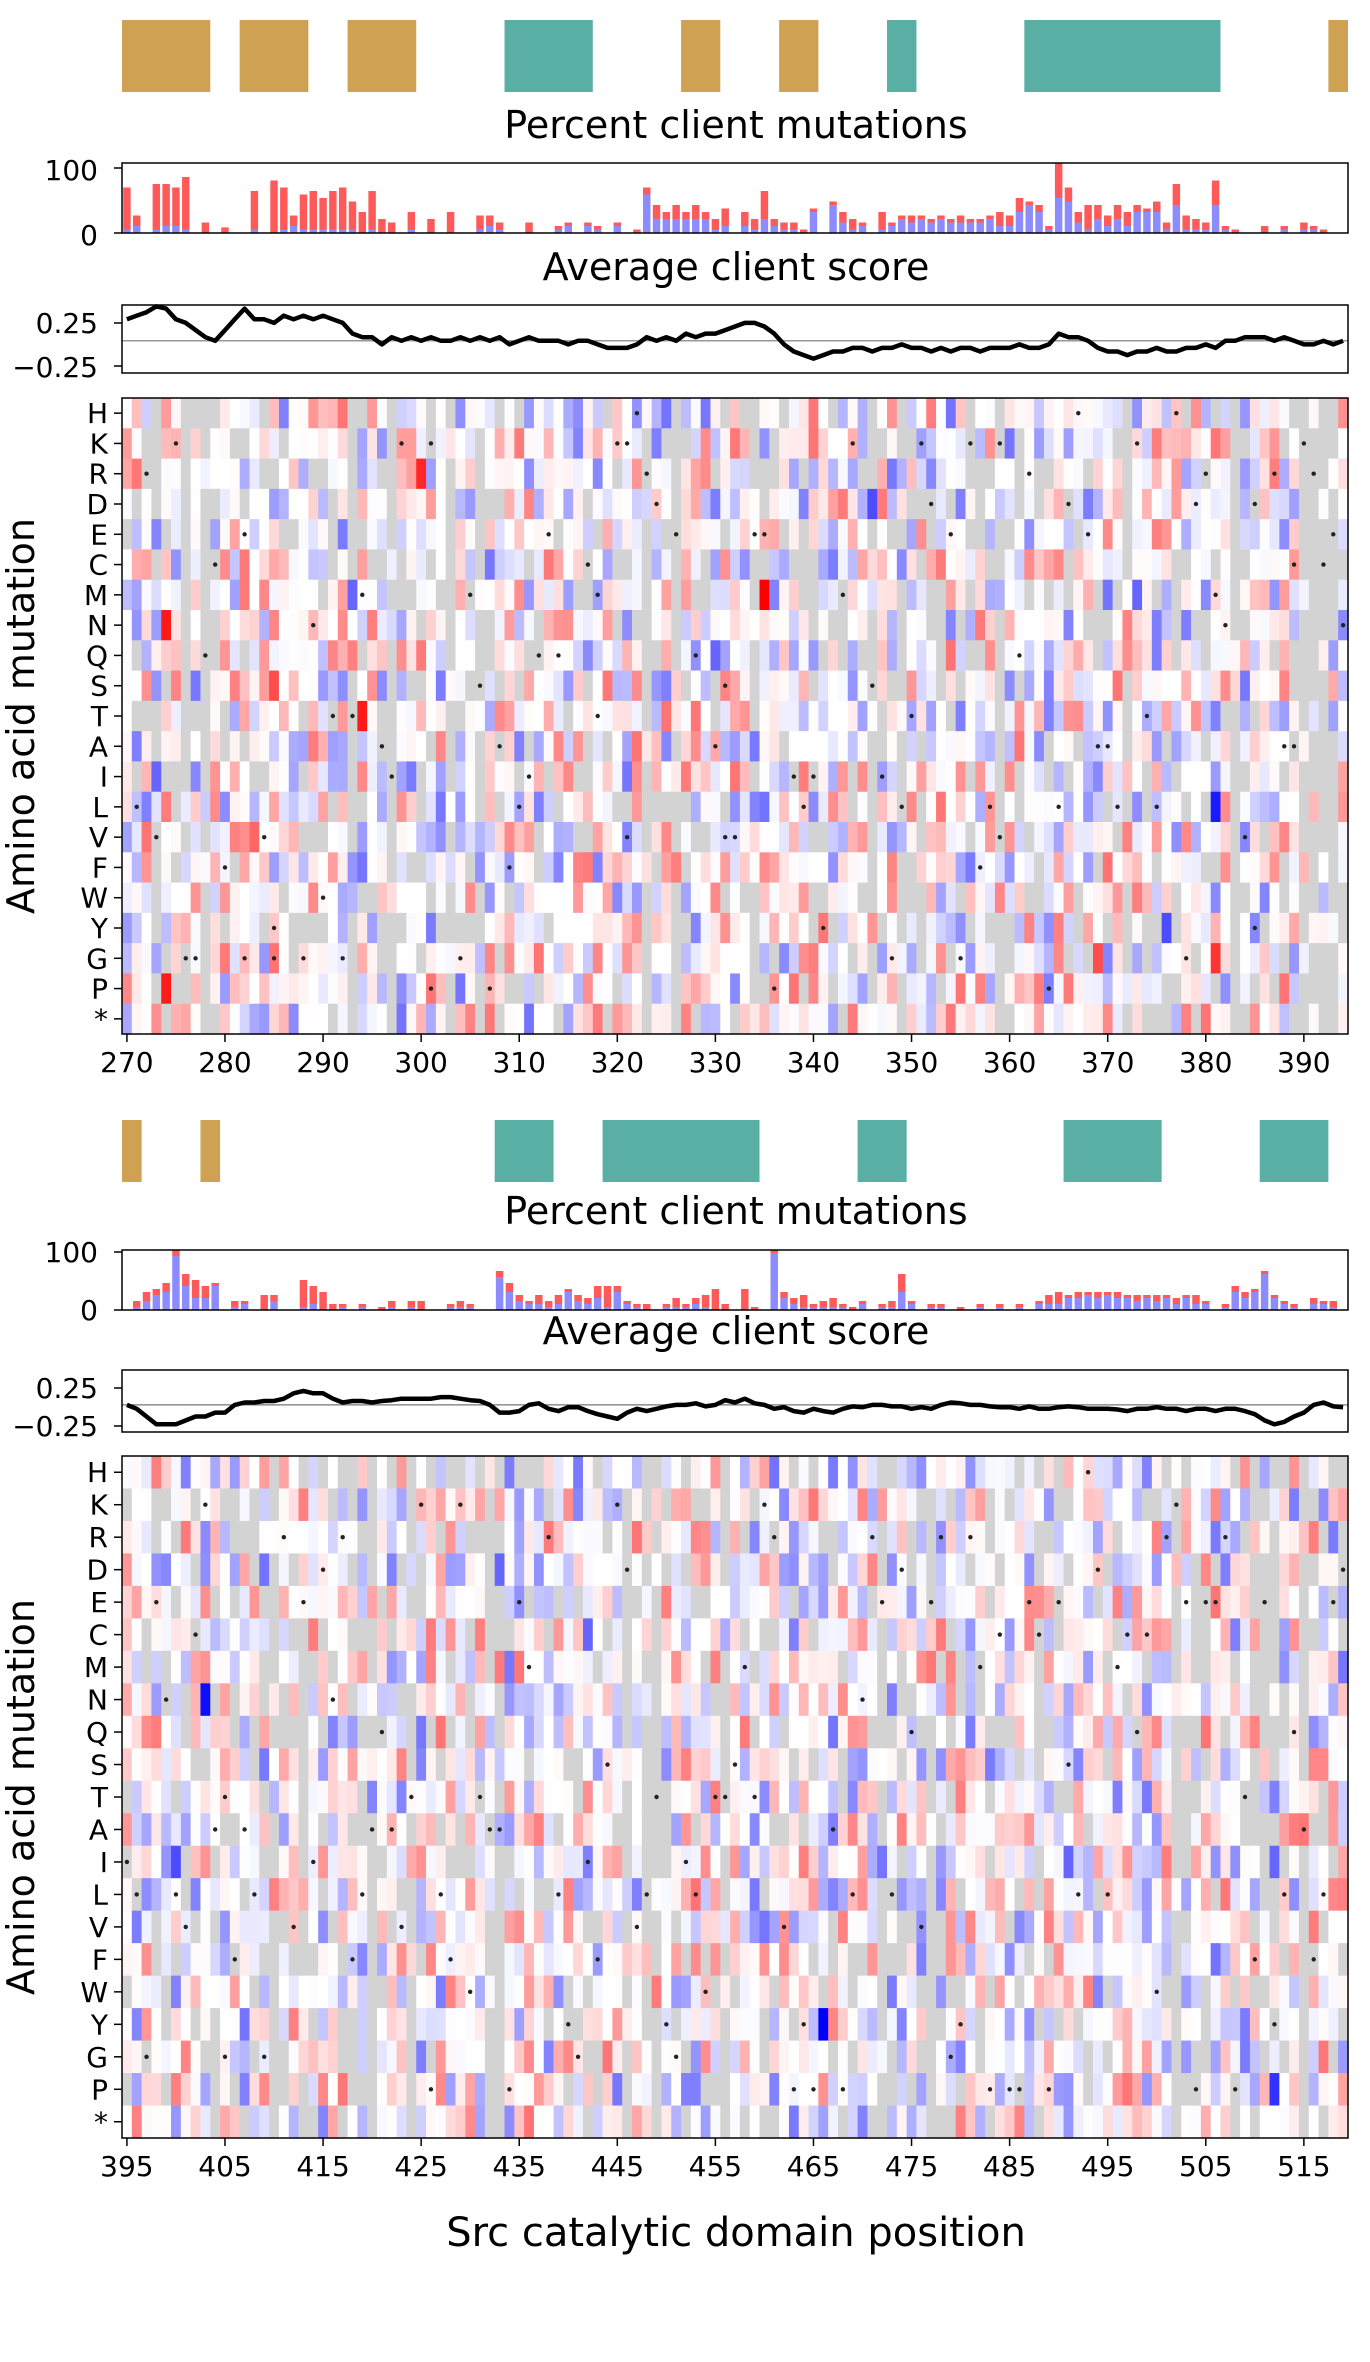 The height and width of the screenshot is (2362, 1370). What do you see at coordinates (98, 474) in the screenshot?
I see `row-label-R: R` at bounding box center [98, 474].